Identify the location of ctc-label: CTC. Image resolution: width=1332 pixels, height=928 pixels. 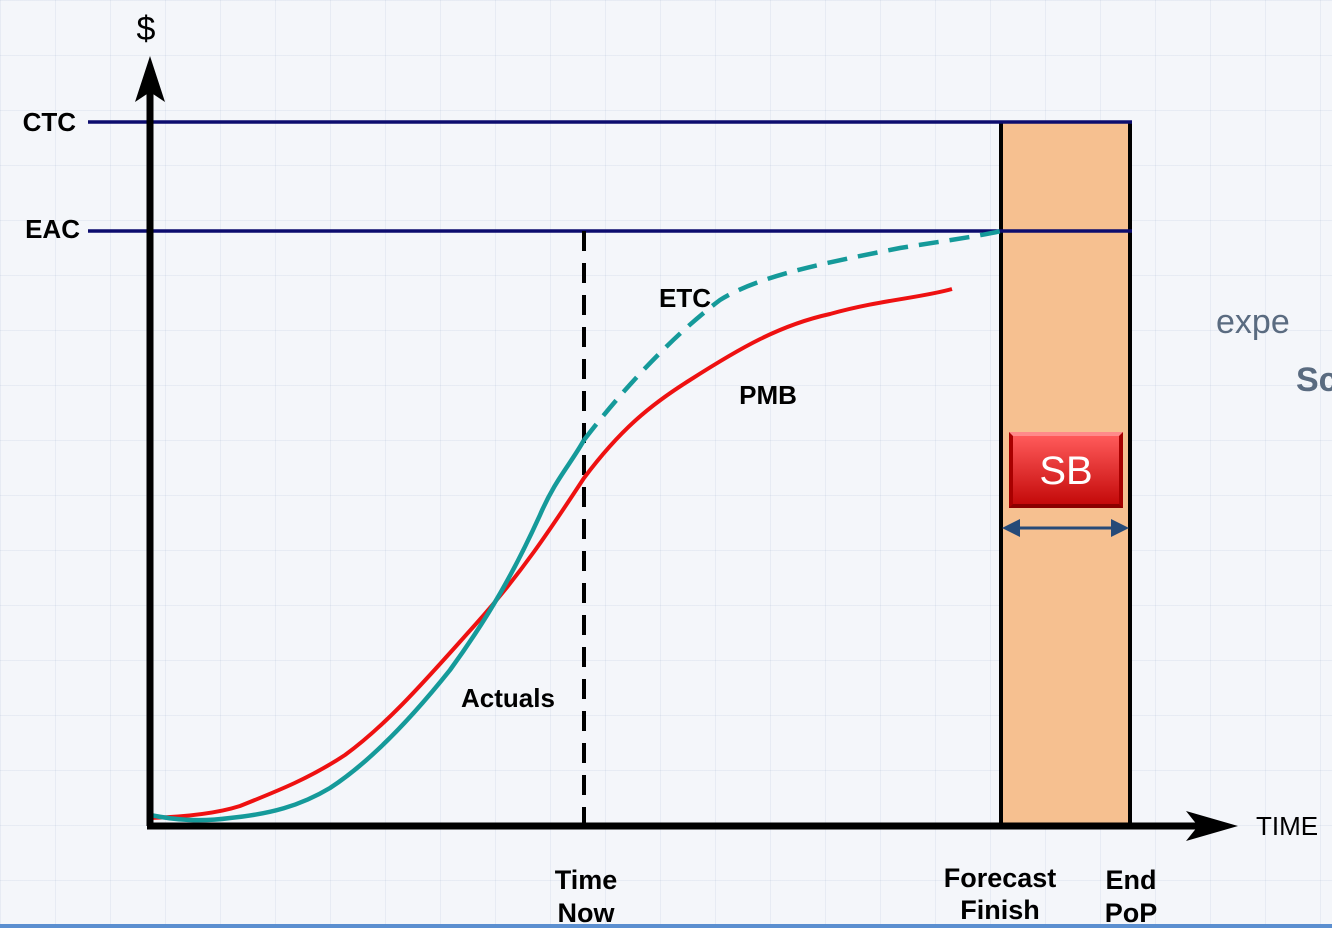
(50, 122).